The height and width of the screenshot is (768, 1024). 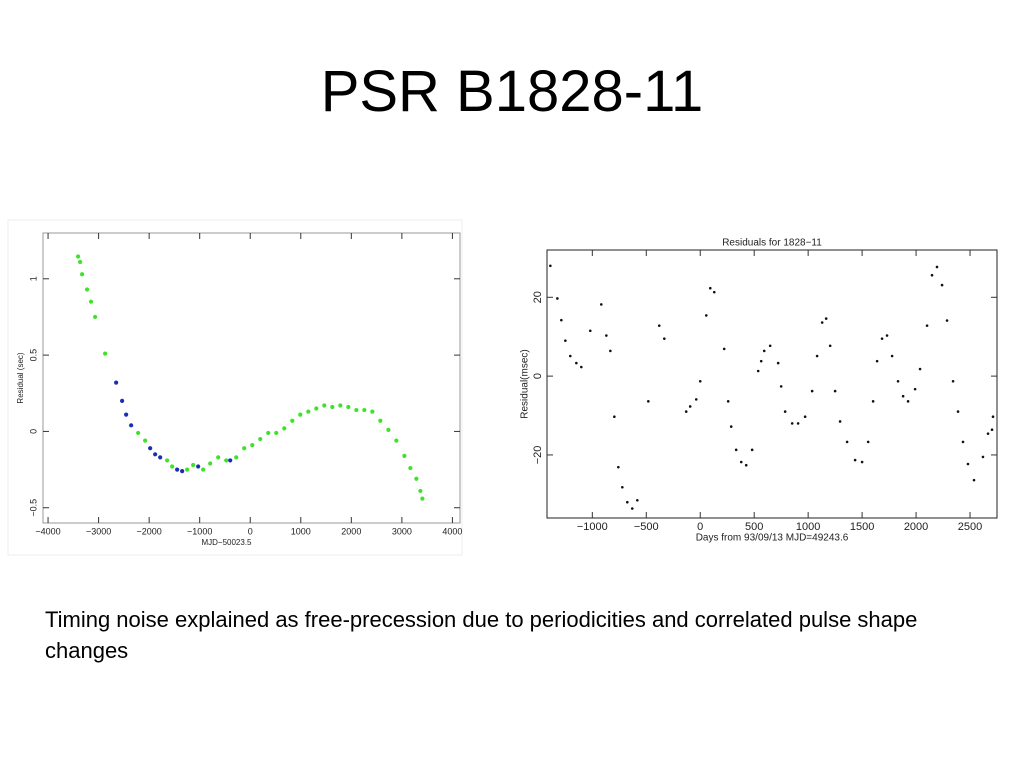 I want to click on y-tick-label: 0, so click(x=538, y=376).